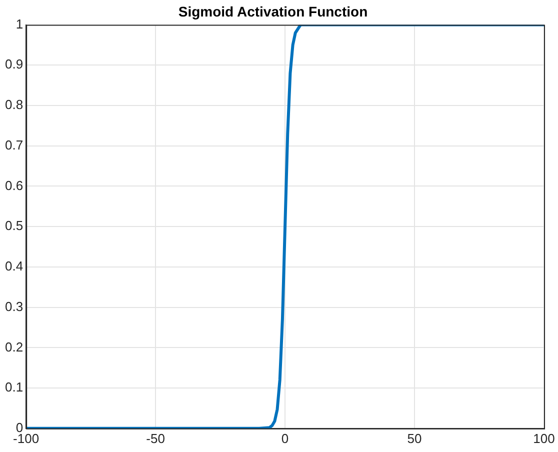 Image resolution: width=558 pixels, height=452 pixels. What do you see at coordinates (285, 438) in the screenshot?
I see `x-tick-label: 0` at bounding box center [285, 438].